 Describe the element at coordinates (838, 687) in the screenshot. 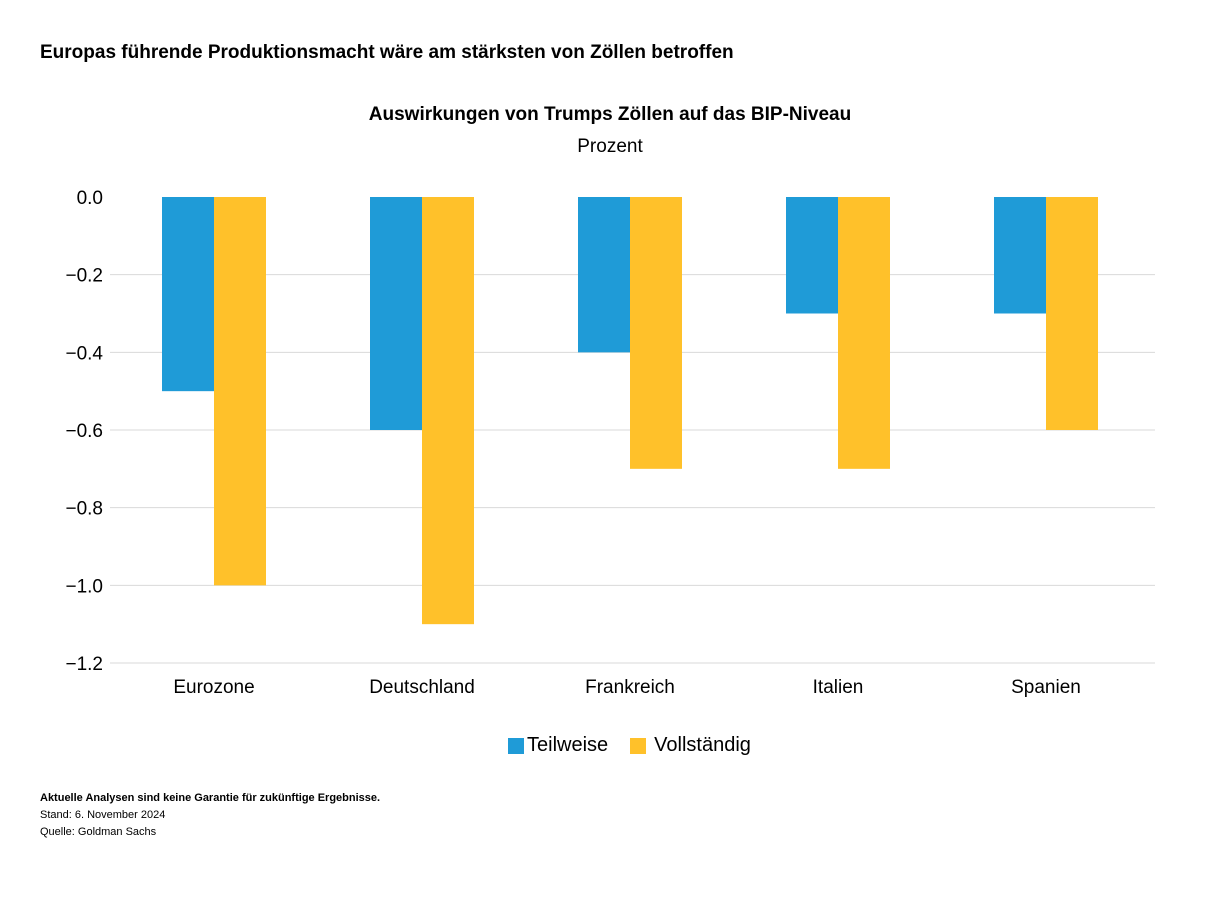

I see `x-tick-label: Italien` at that location.